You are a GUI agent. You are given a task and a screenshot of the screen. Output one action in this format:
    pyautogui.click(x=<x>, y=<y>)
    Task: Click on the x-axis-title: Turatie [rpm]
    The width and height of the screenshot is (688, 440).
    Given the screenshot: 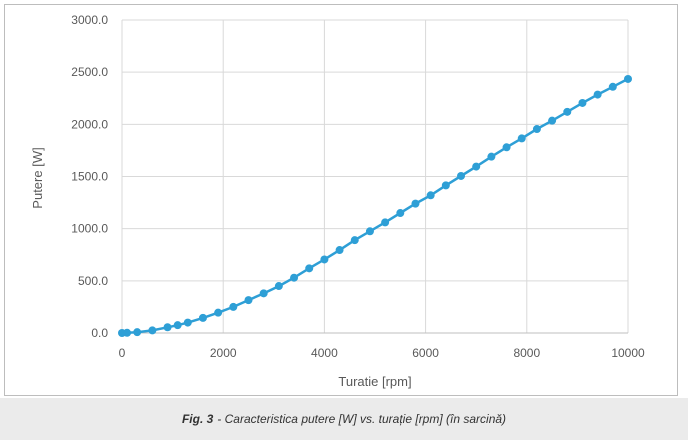 What is the action you would take?
    pyautogui.click(x=374, y=381)
    